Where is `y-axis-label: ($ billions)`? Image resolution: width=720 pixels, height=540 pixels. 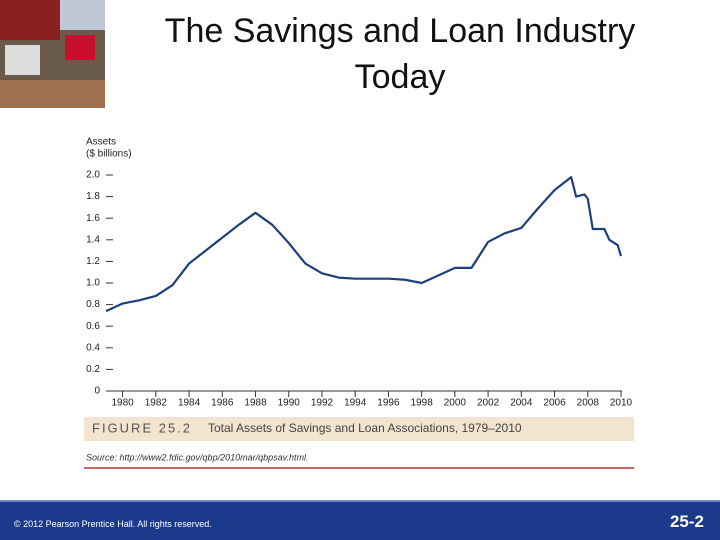
y-axis-label: ($ billions) is located at coordinates (109, 154).